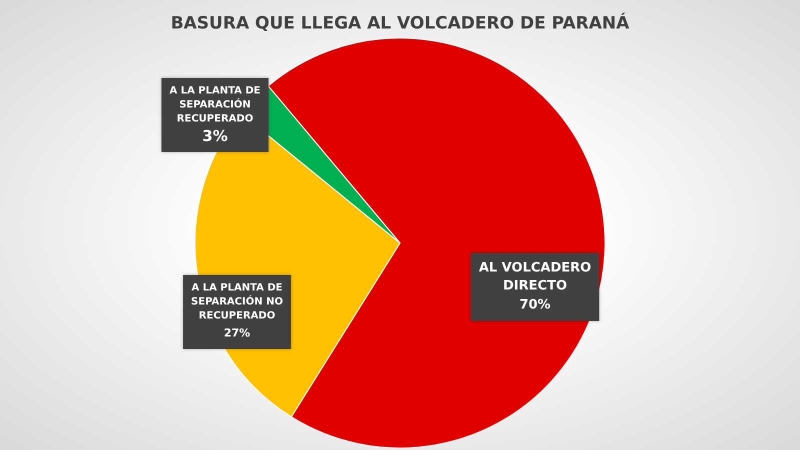 The image size is (800, 450). What do you see at coordinates (400, 23) in the screenshot?
I see `chart-title: BASURA QUE LLEGA AL VOLCADERO DE PARANÁ` at bounding box center [400, 23].